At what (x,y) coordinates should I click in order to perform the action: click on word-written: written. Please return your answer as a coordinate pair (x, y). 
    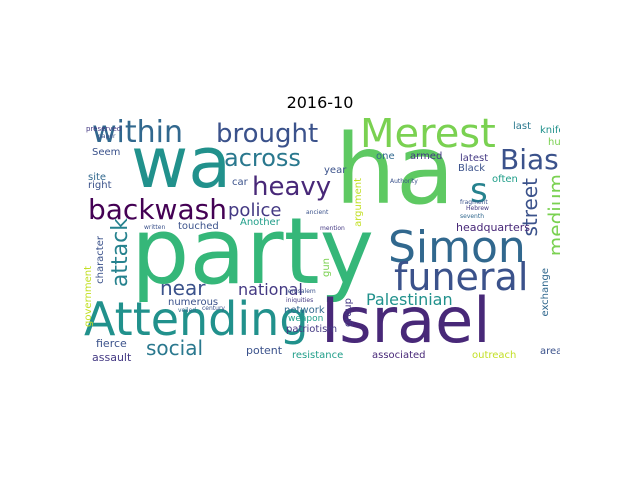
    Looking at the image, I should click on (155, 227).